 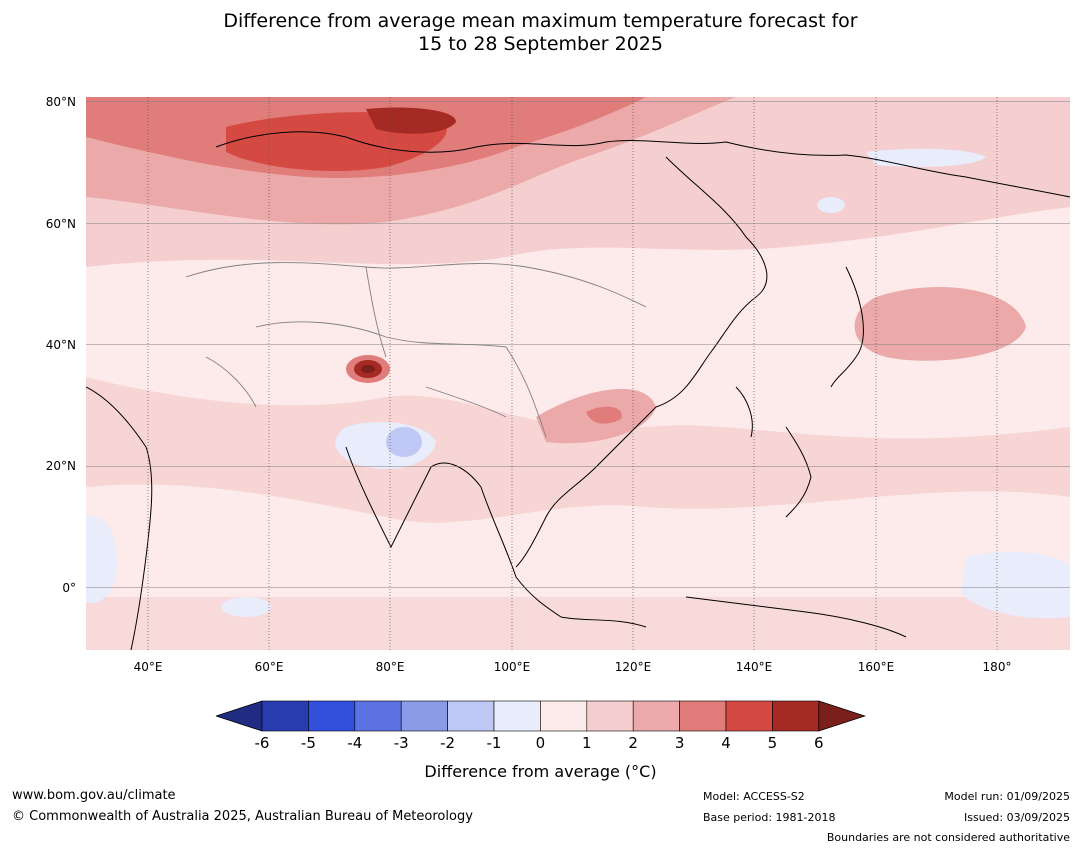 What do you see at coordinates (769, 817) in the screenshot?
I see `footer-base-period: Base period: 1981-2018` at bounding box center [769, 817].